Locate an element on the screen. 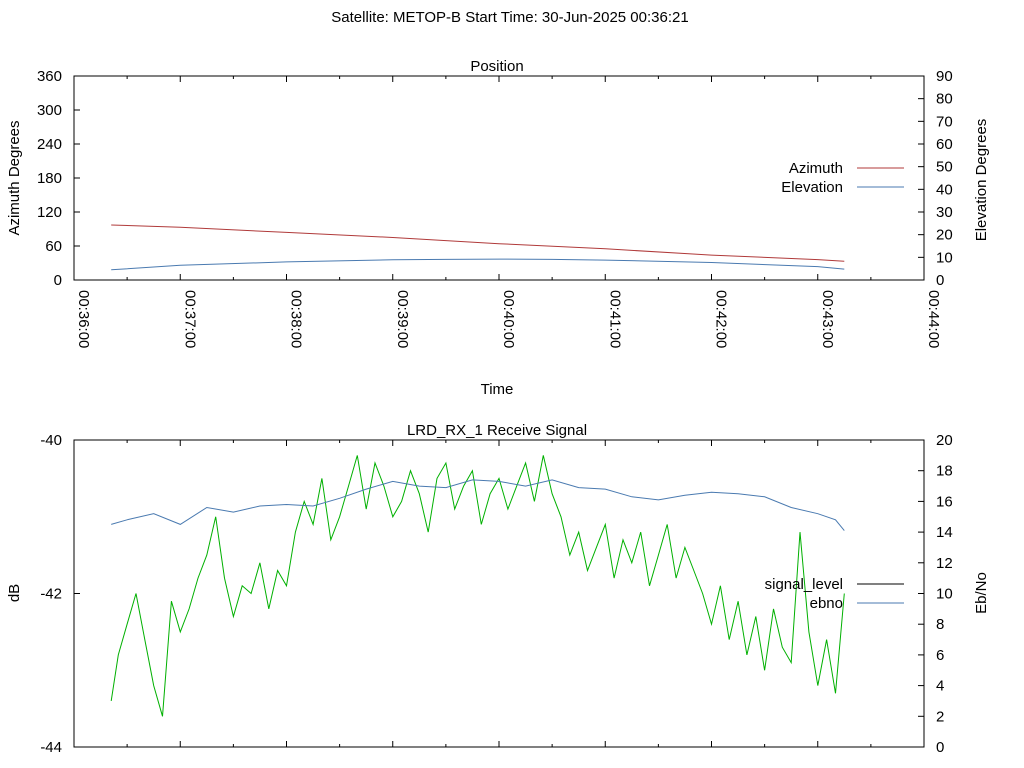  signal-title: LRD_RX_1 Receive Signal is located at coordinates (497, 430).